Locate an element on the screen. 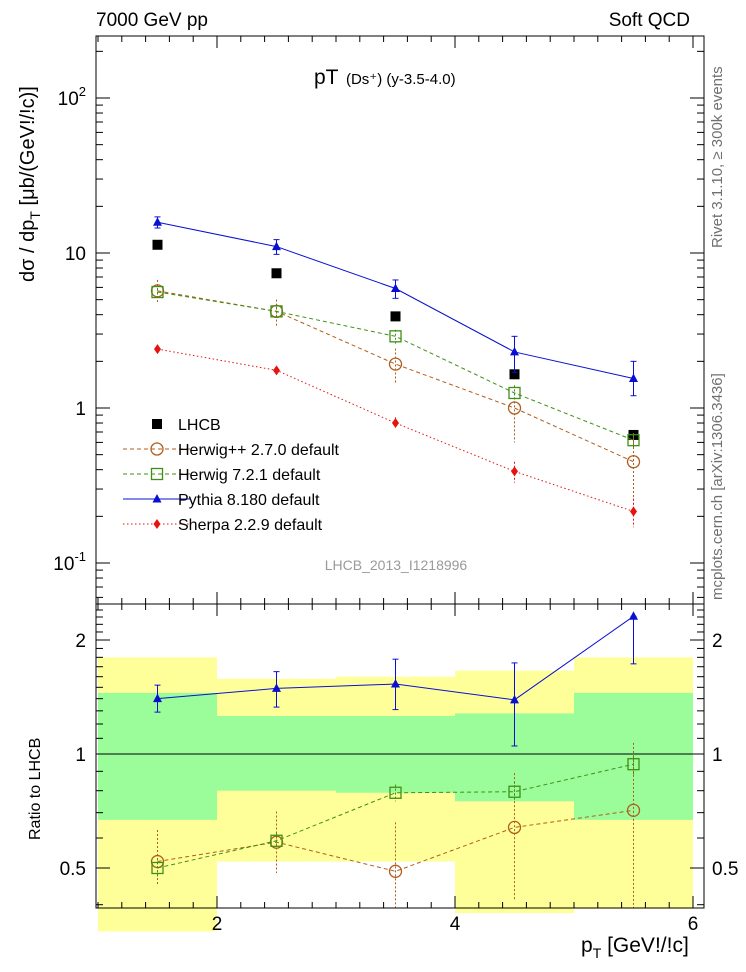 The height and width of the screenshot is (972, 746). legend-entry: Herwig 7.2.1 default is located at coordinates (222, 475).